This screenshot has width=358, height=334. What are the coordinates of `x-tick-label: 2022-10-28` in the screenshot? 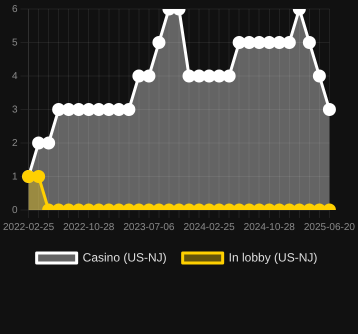 It's located at (89, 227).